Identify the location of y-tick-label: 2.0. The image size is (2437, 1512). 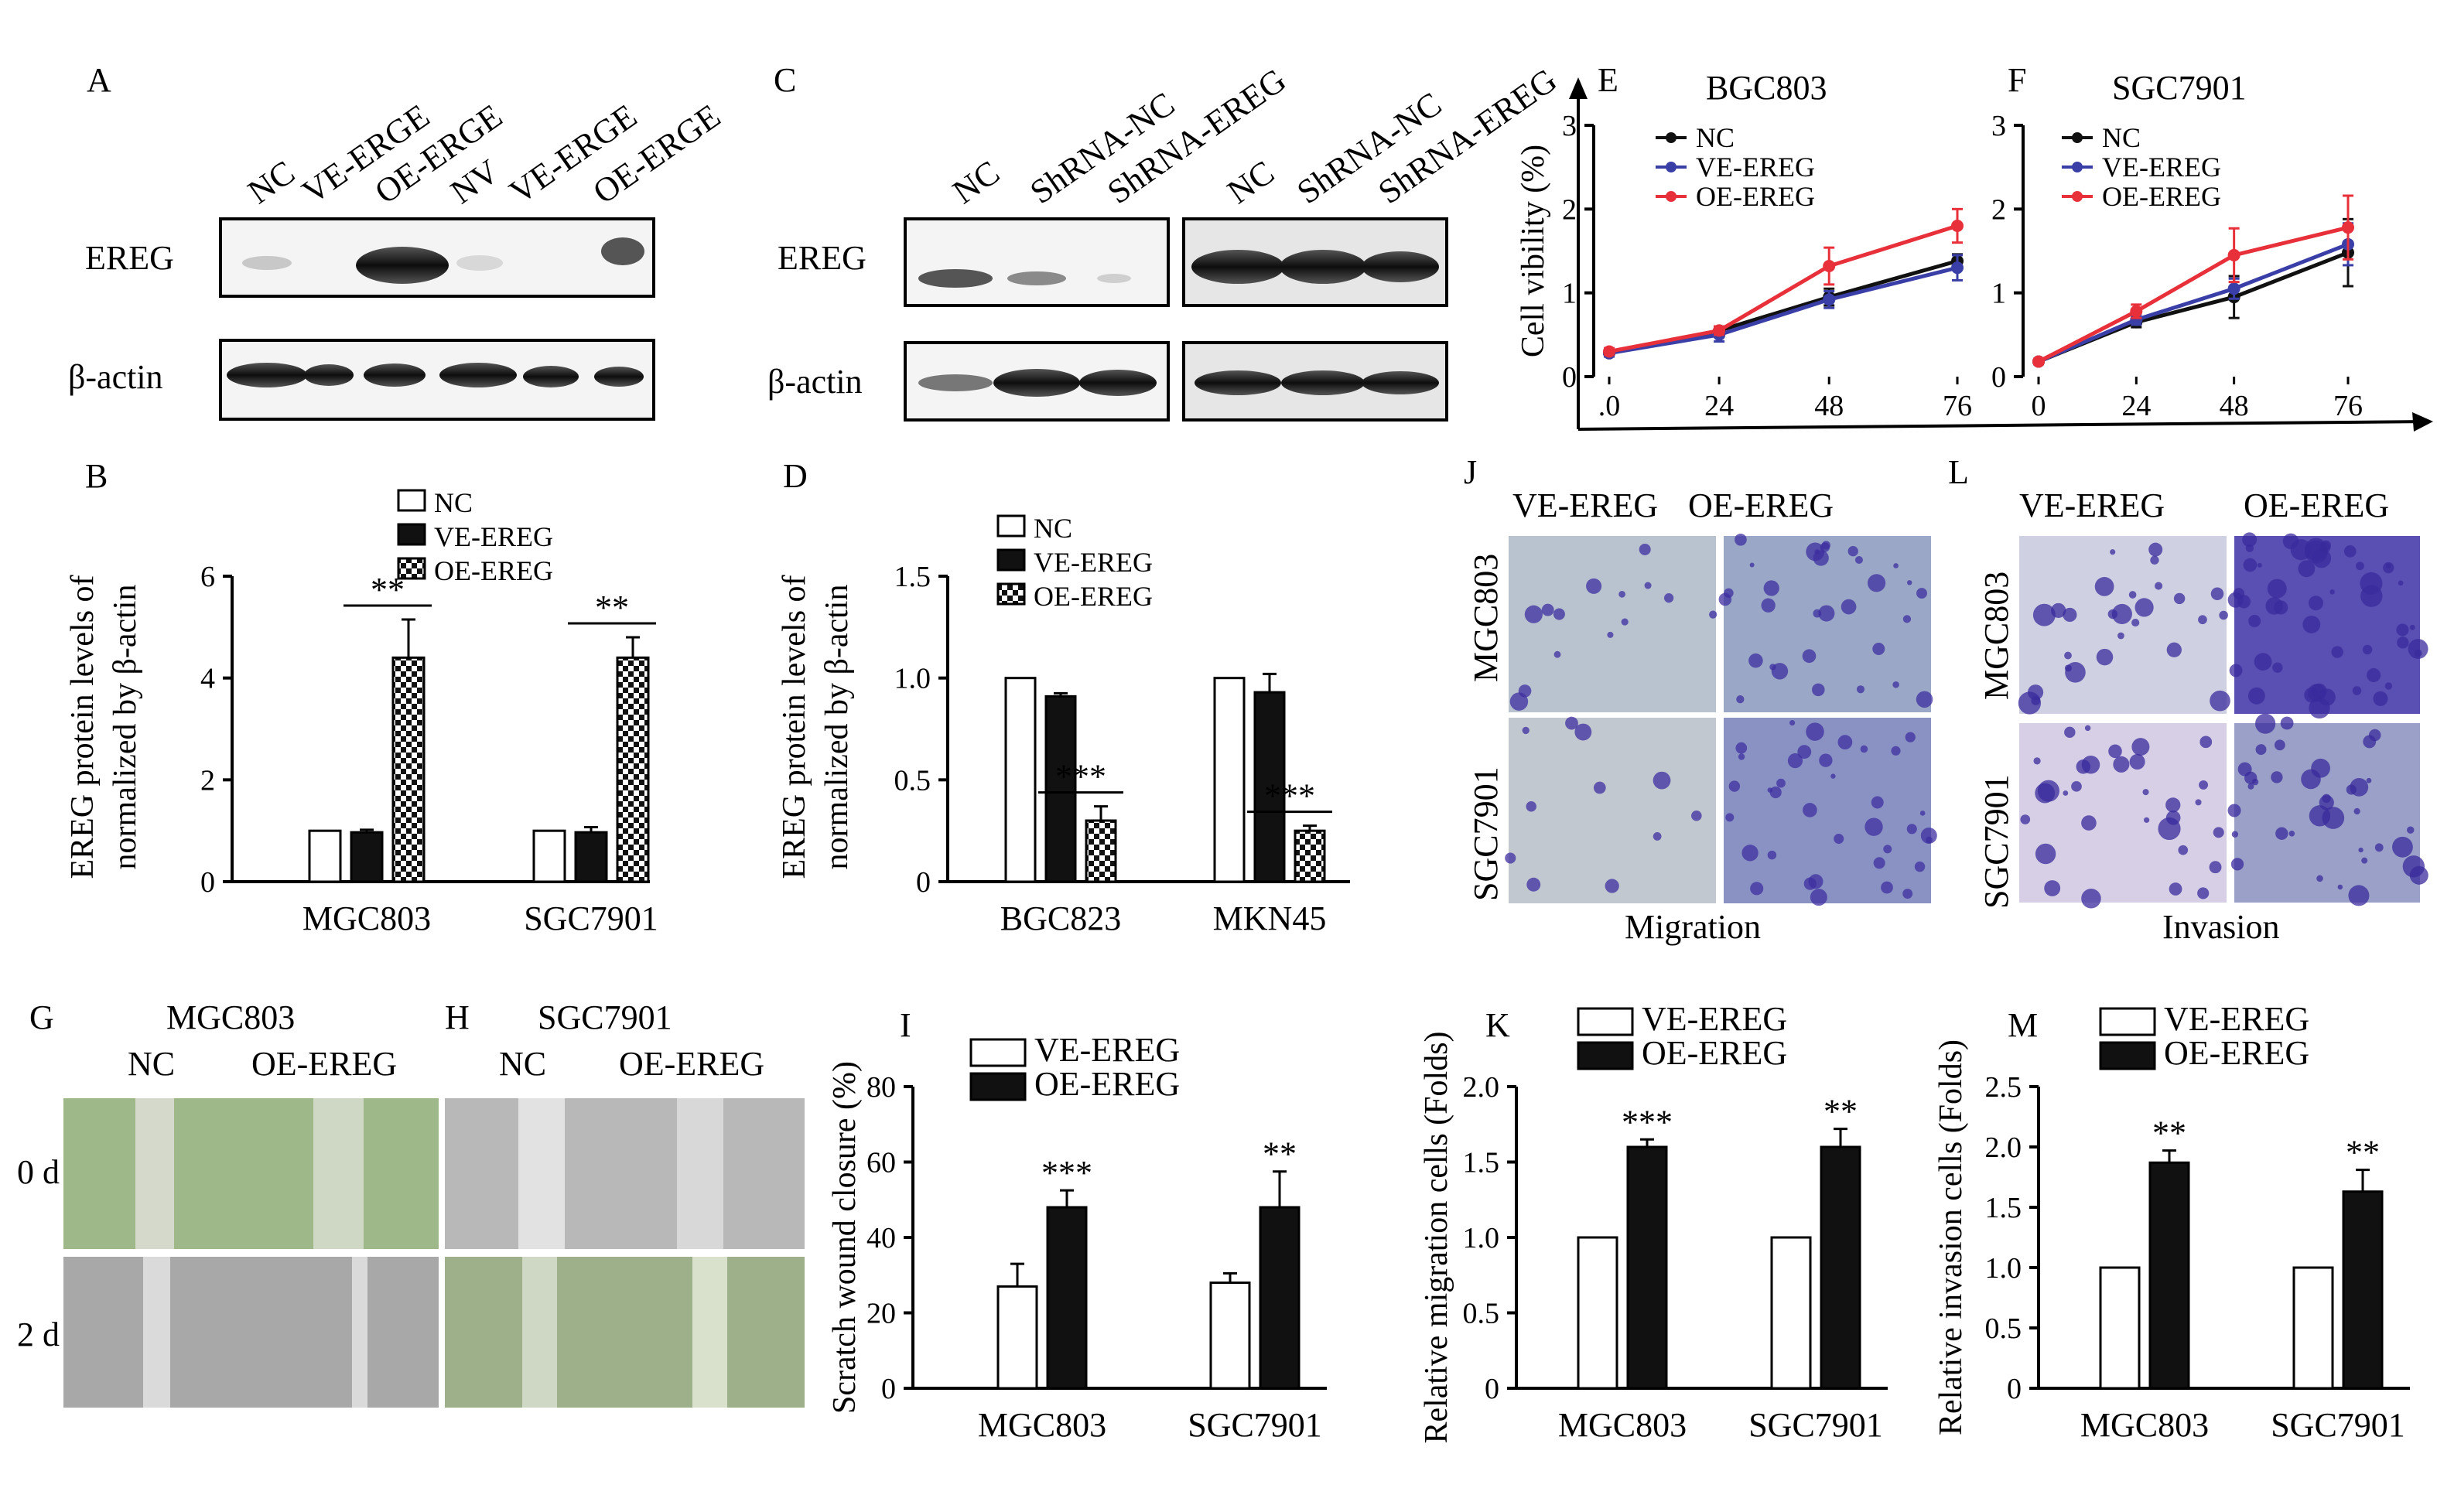
(2003, 1147).